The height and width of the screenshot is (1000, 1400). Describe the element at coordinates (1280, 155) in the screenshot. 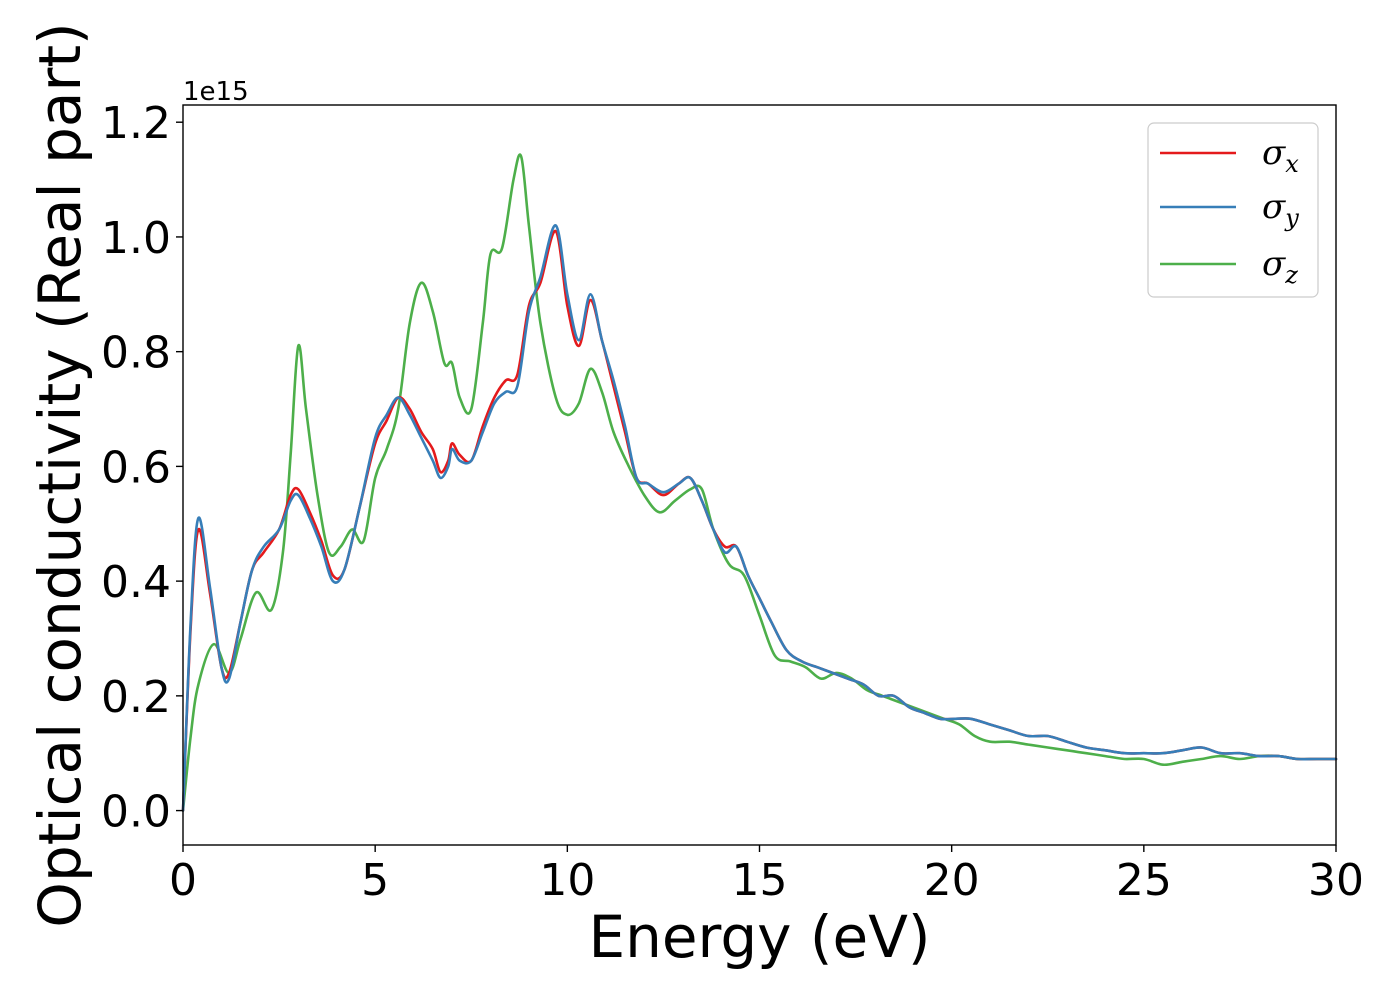

I see `legend-label-x: σx` at that location.